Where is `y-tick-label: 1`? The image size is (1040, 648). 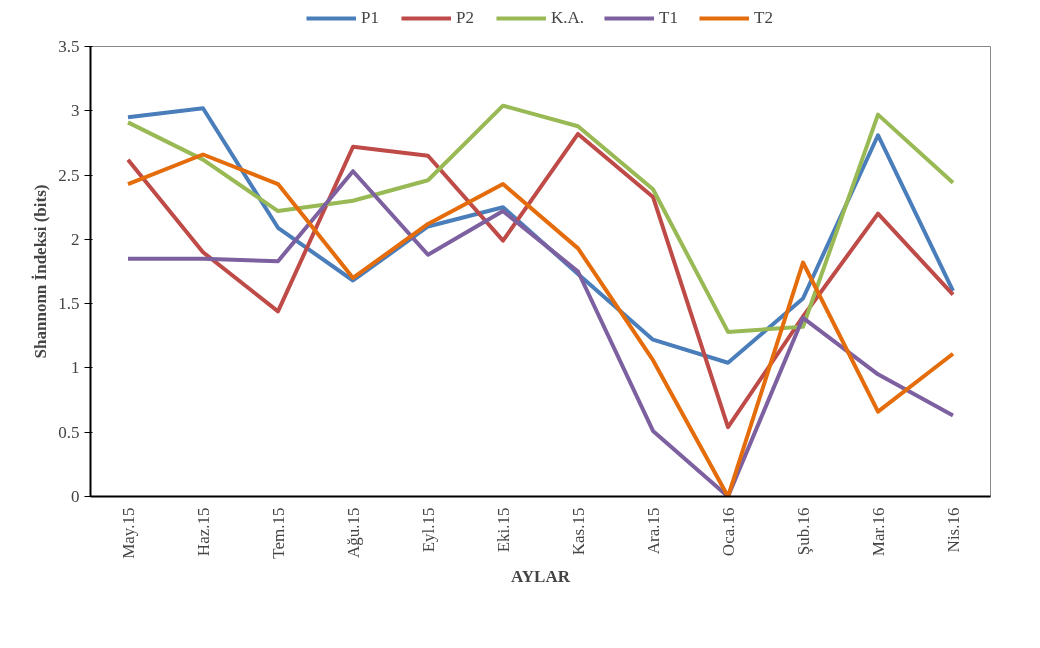 y-tick-label: 1 is located at coordinates (75, 368).